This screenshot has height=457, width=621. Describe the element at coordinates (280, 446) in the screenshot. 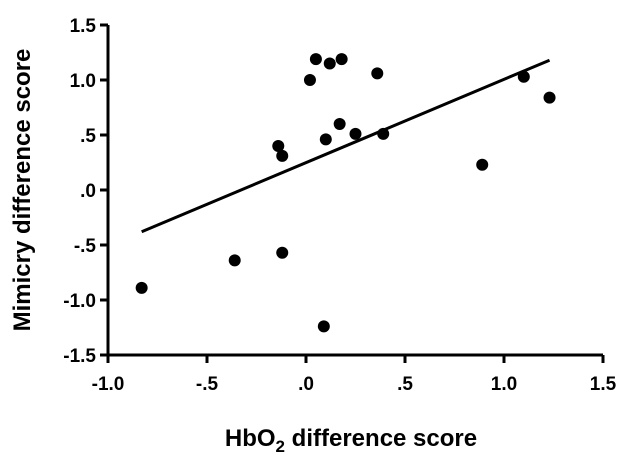

I see `x-axis-title-subscript: 2` at that location.